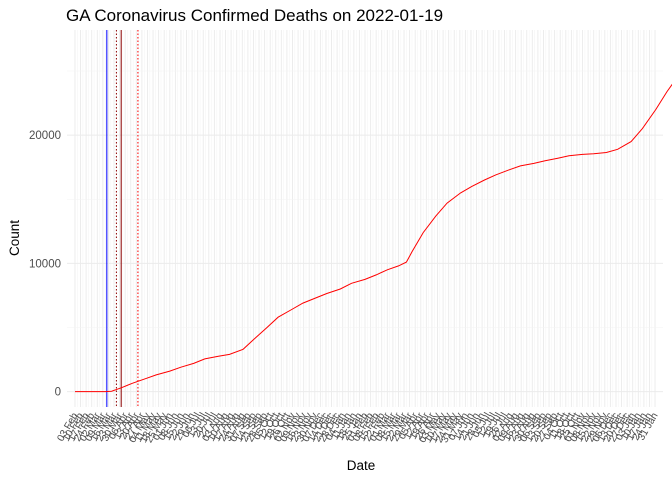  Describe the element at coordinates (45, 136) in the screenshot. I see `y-tick-label: 20000` at that location.